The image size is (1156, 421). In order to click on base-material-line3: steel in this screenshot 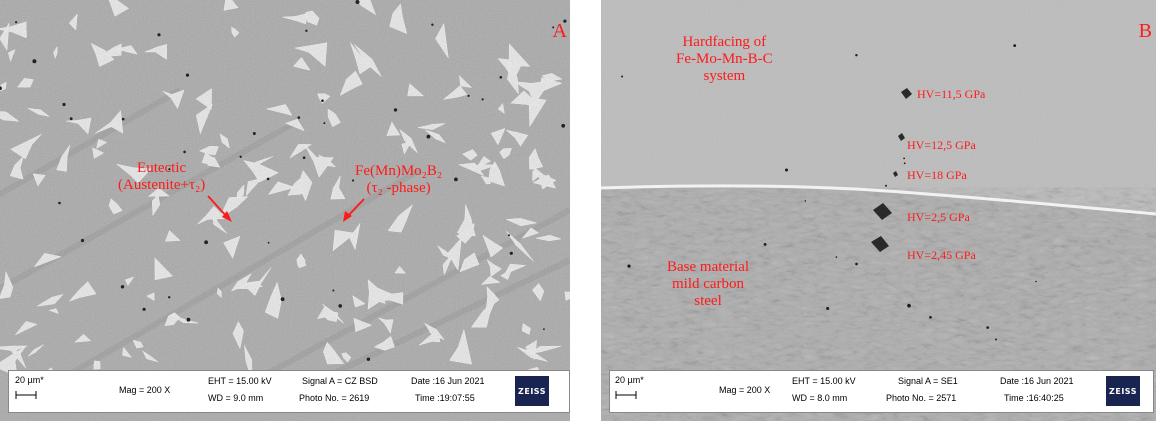, I will do `click(708, 301)`.